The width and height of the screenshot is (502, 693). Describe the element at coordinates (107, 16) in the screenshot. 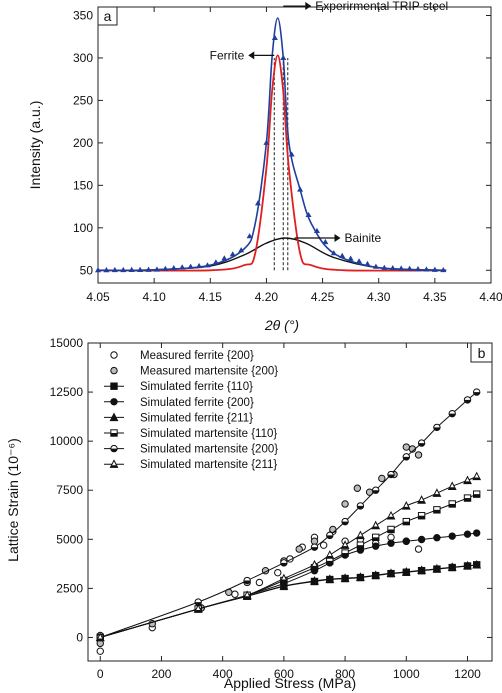

I see `panel-a-label-box` at that location.